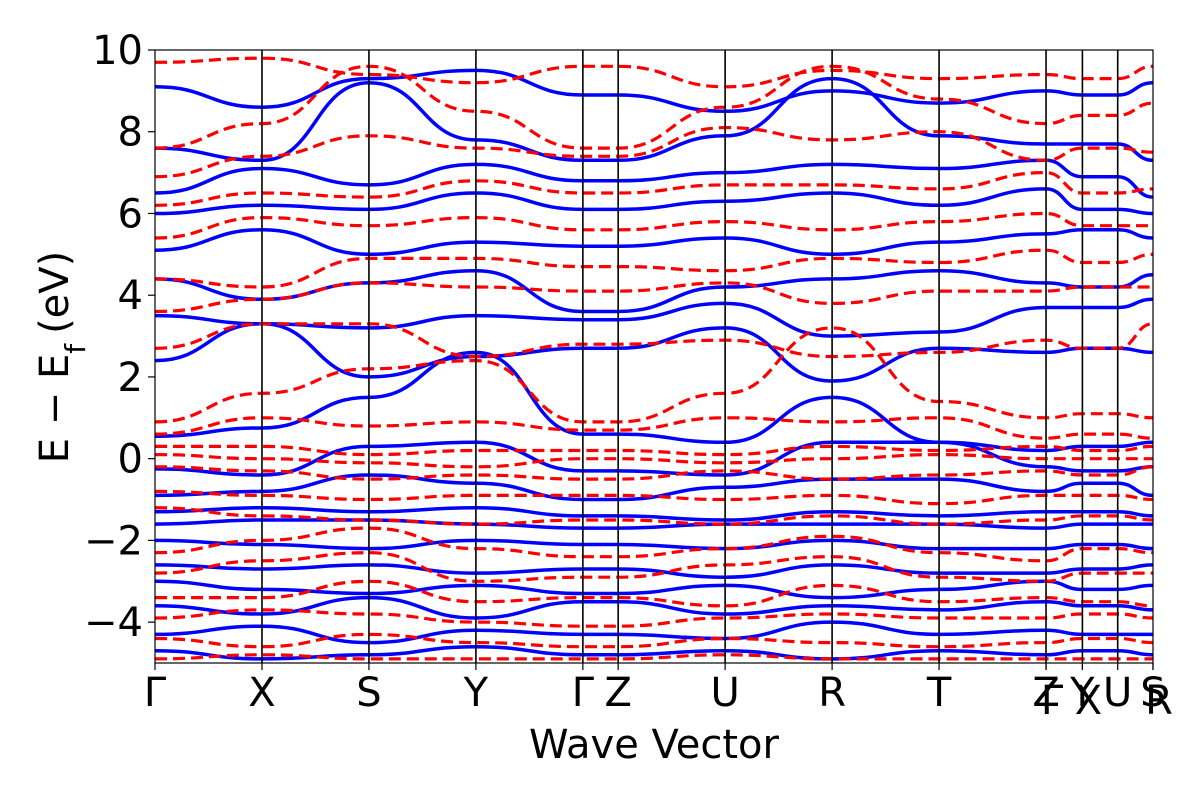 Image resolution: width=1200 pixels, height=800 pixels. I want to click on y-tick-label: 2, so click(130, 378).